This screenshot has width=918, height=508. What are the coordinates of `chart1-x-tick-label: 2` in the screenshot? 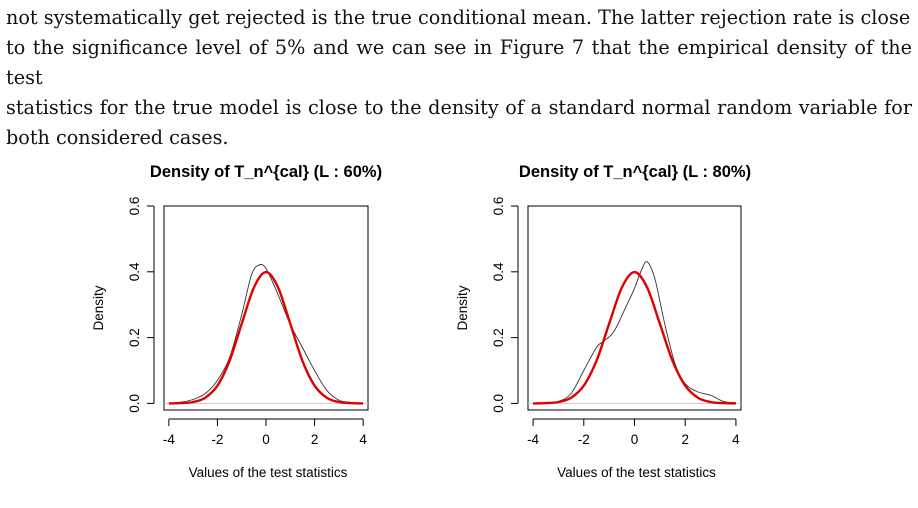 It's located at (315, 439).